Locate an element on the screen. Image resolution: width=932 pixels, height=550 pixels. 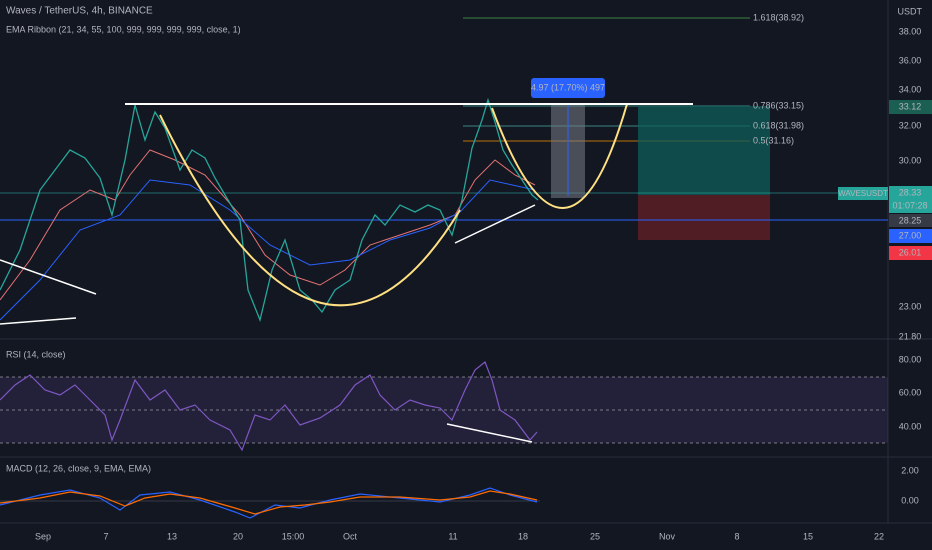
macd-title: MACD (12, 26, close, 9, EMA, EMA) is located at coordinates (78, 468).